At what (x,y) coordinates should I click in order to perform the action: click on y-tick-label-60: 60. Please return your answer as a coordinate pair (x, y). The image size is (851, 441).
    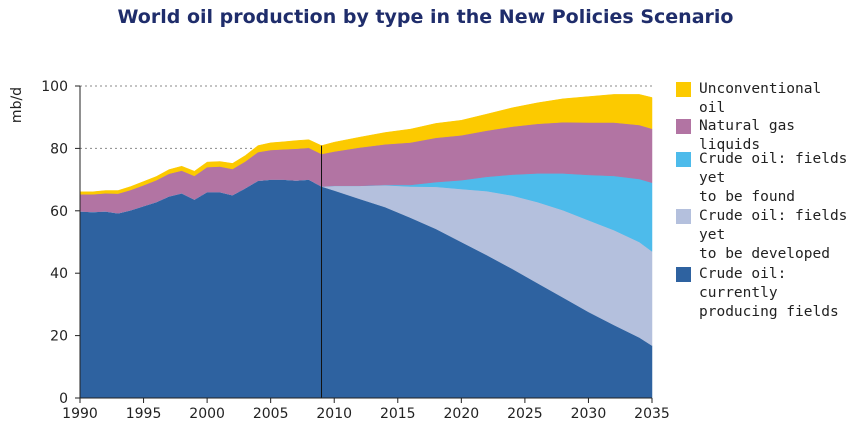
    Looking at the image, I should click on (59, 212).